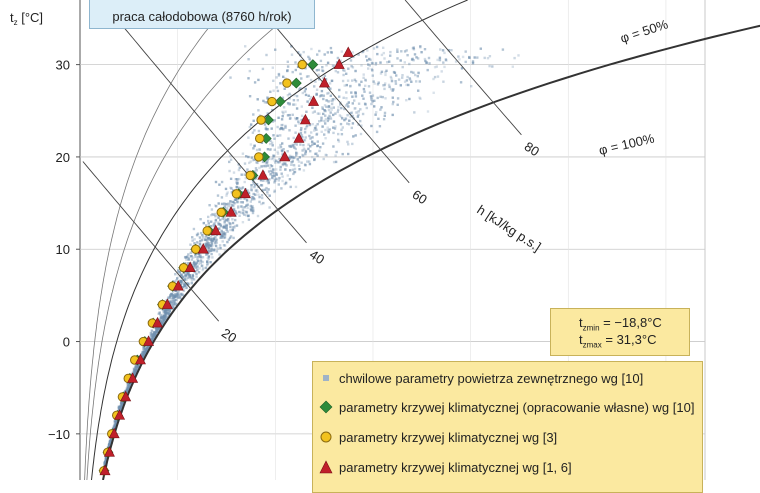 This screenshot has width=760, height=493. I want to click on enthalpy-axis-label: h [kJ/kg p.s.], so click(508, 228).